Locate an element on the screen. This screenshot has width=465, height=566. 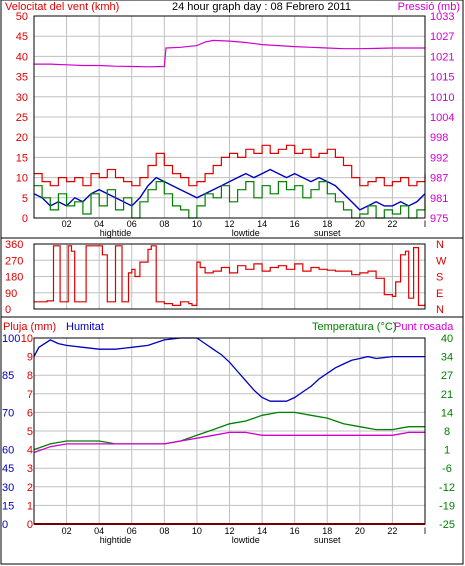
wind-axis-title: Velocitat del vent (kmh) is located at coordinates (62, 7).